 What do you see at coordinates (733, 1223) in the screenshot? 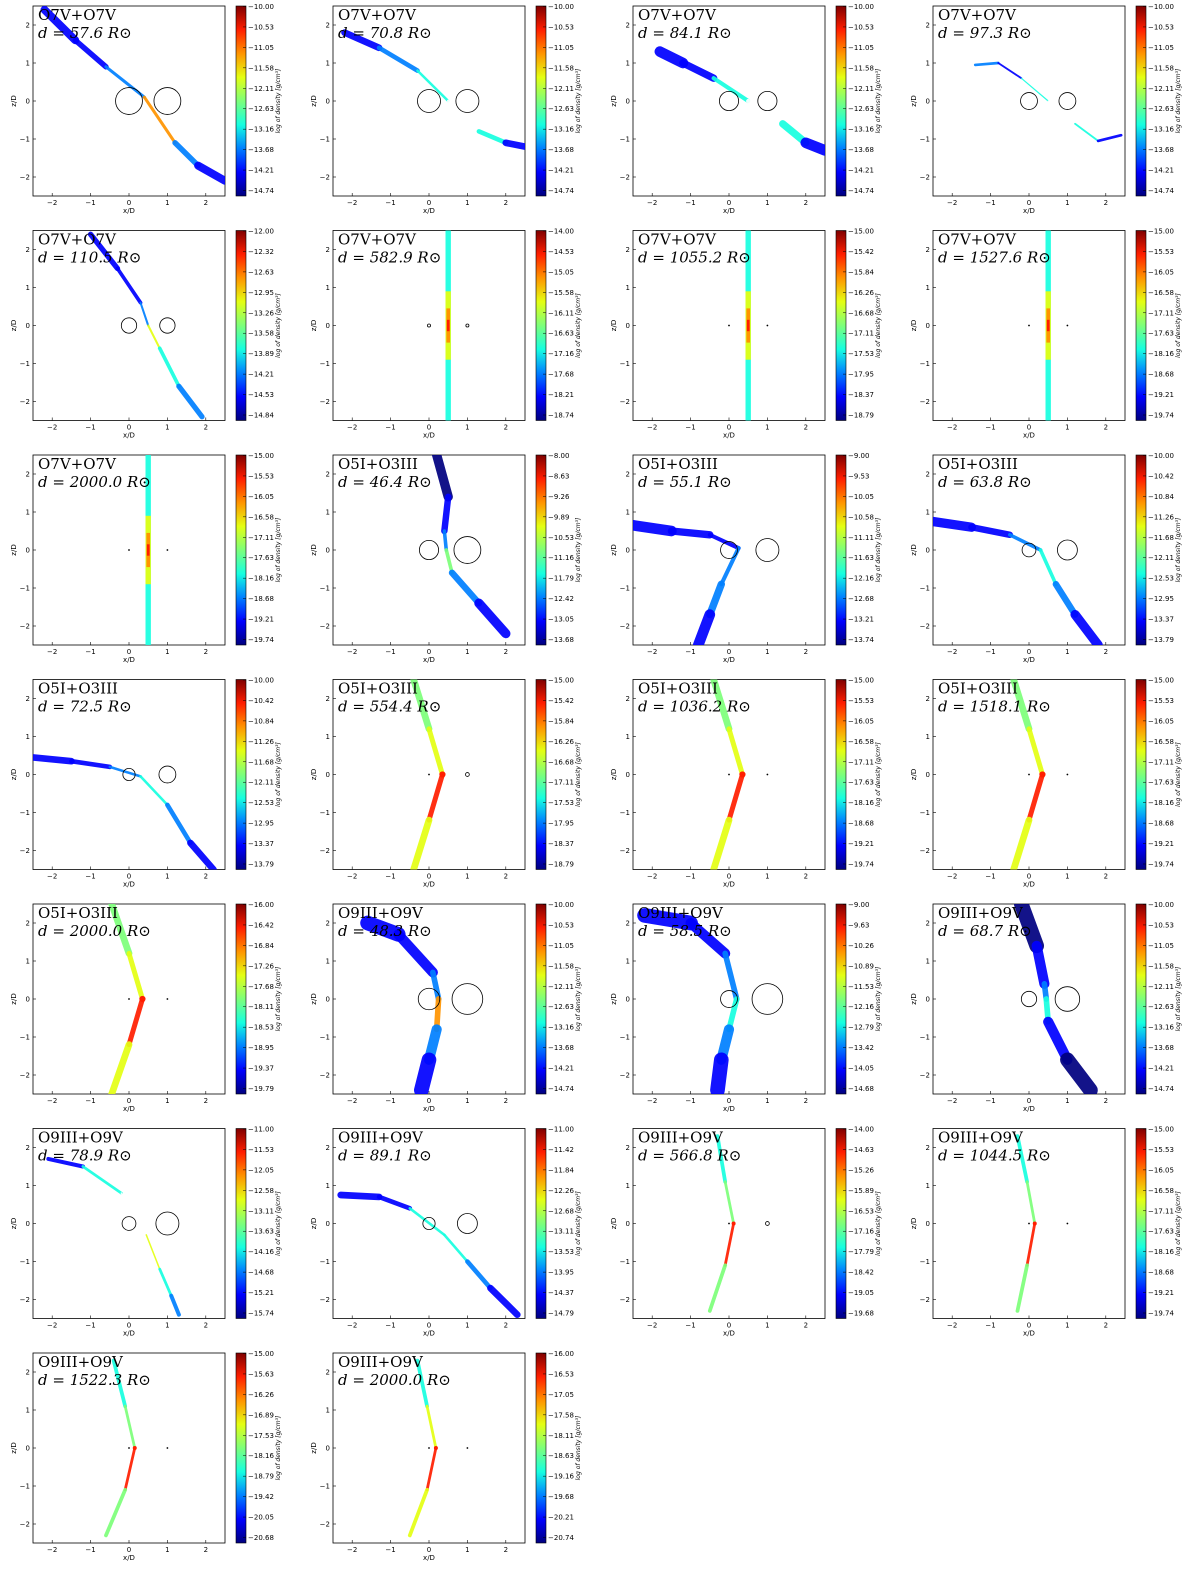
I see `apex-core` at bounding box center [733, 1223].